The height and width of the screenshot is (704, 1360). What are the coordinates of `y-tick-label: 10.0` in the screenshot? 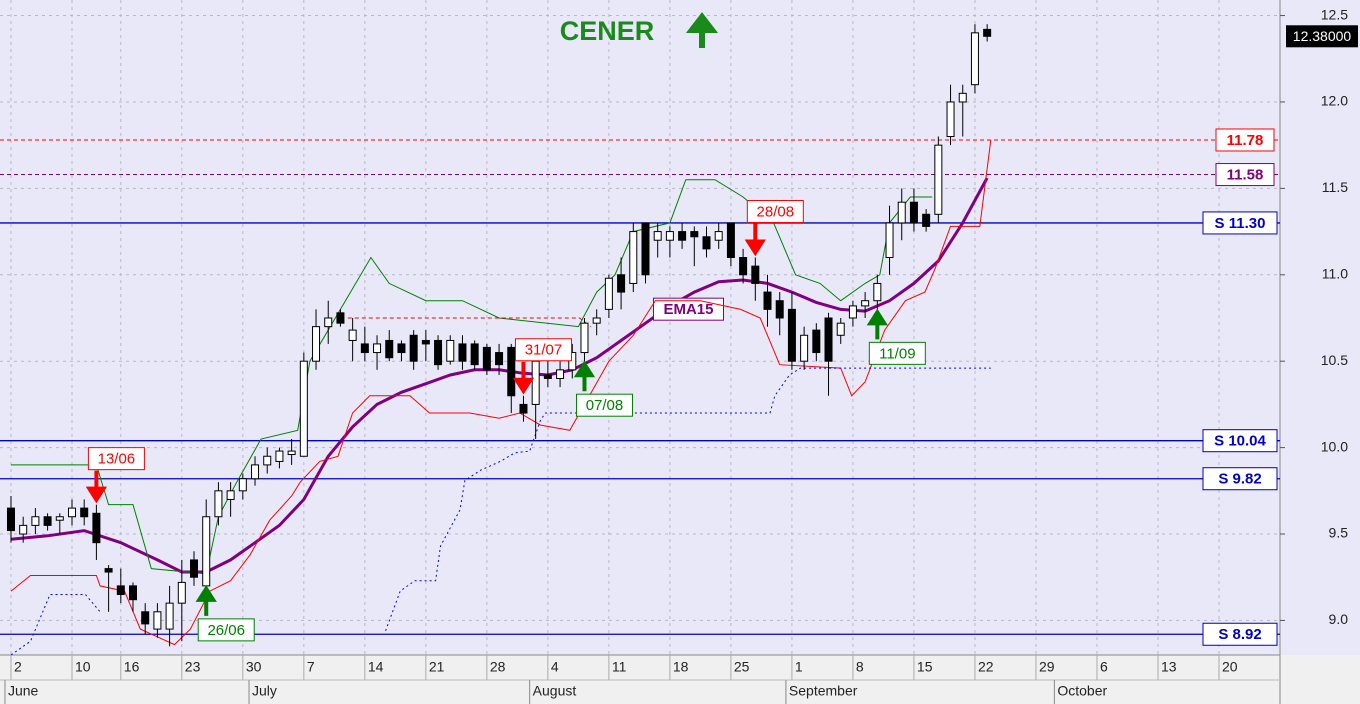 It's located at (1334, 446).